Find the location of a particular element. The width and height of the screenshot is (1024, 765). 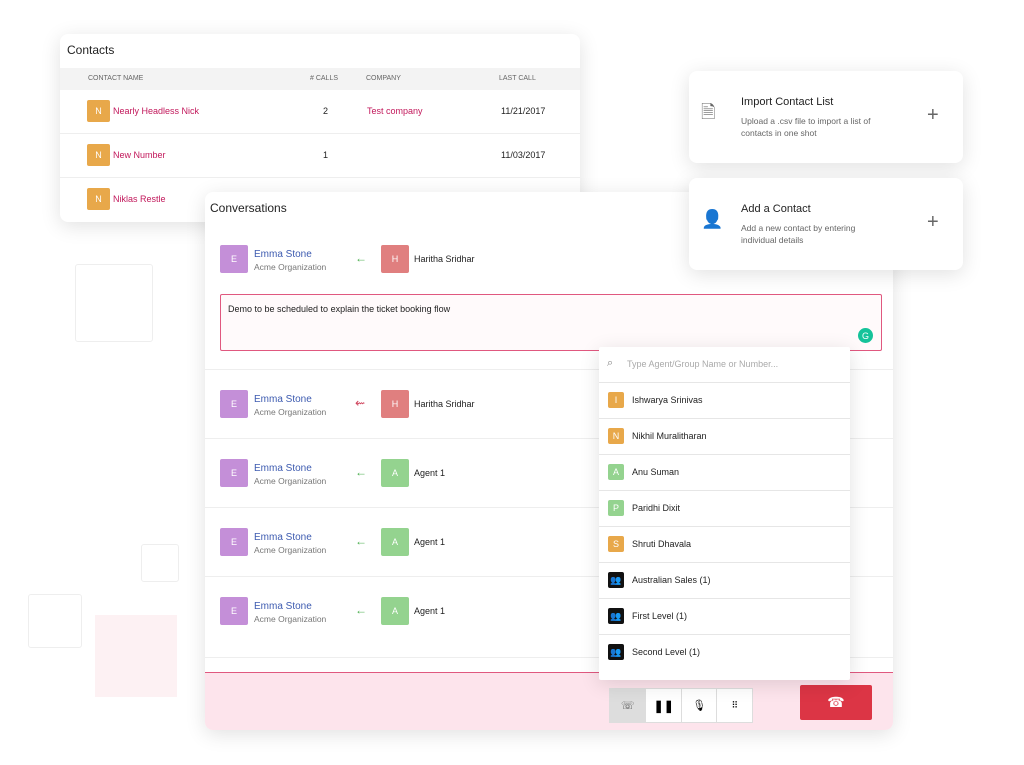

table-header is located at coordinates (320, 79).